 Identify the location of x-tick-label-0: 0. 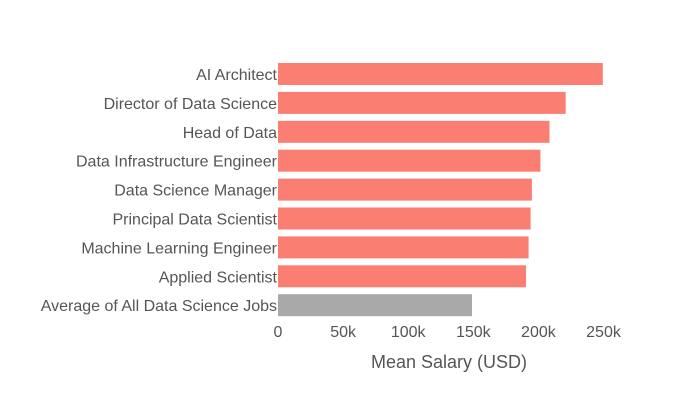
(278, 332).